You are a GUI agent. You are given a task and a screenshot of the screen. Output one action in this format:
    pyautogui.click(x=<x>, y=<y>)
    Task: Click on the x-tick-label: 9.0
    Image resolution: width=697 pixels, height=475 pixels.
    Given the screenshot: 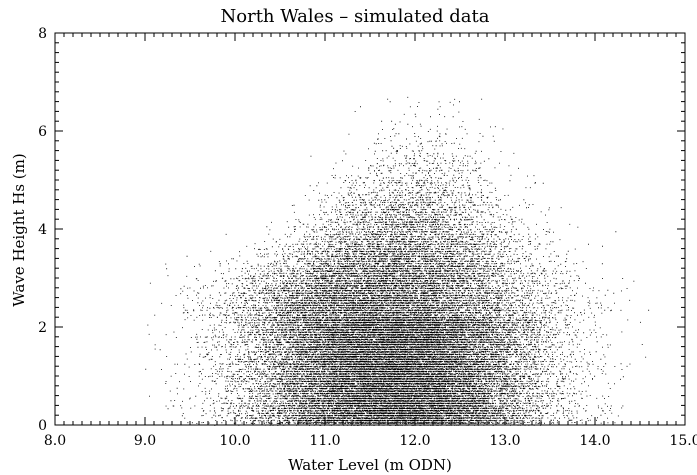 What is the action you would take?
    pyautogui.click(x=145, y=441)
    